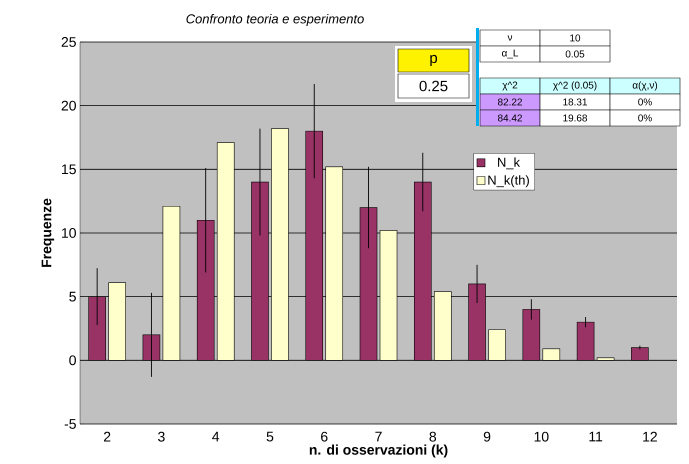 The image size is (689, 464). I want to click on annotation: 19.68, so click(575, 118).